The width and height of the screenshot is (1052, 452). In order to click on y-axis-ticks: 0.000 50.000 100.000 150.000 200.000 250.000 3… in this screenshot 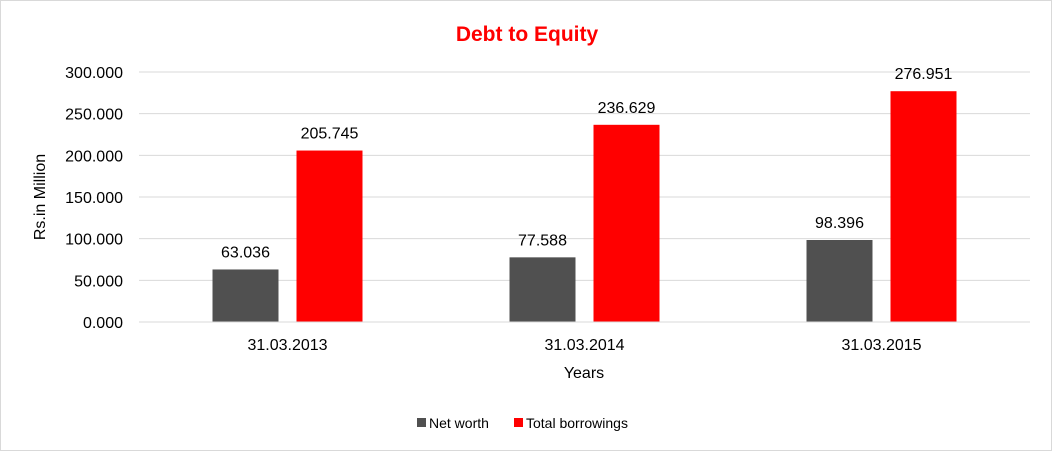, I will do `click(94, 198)`.